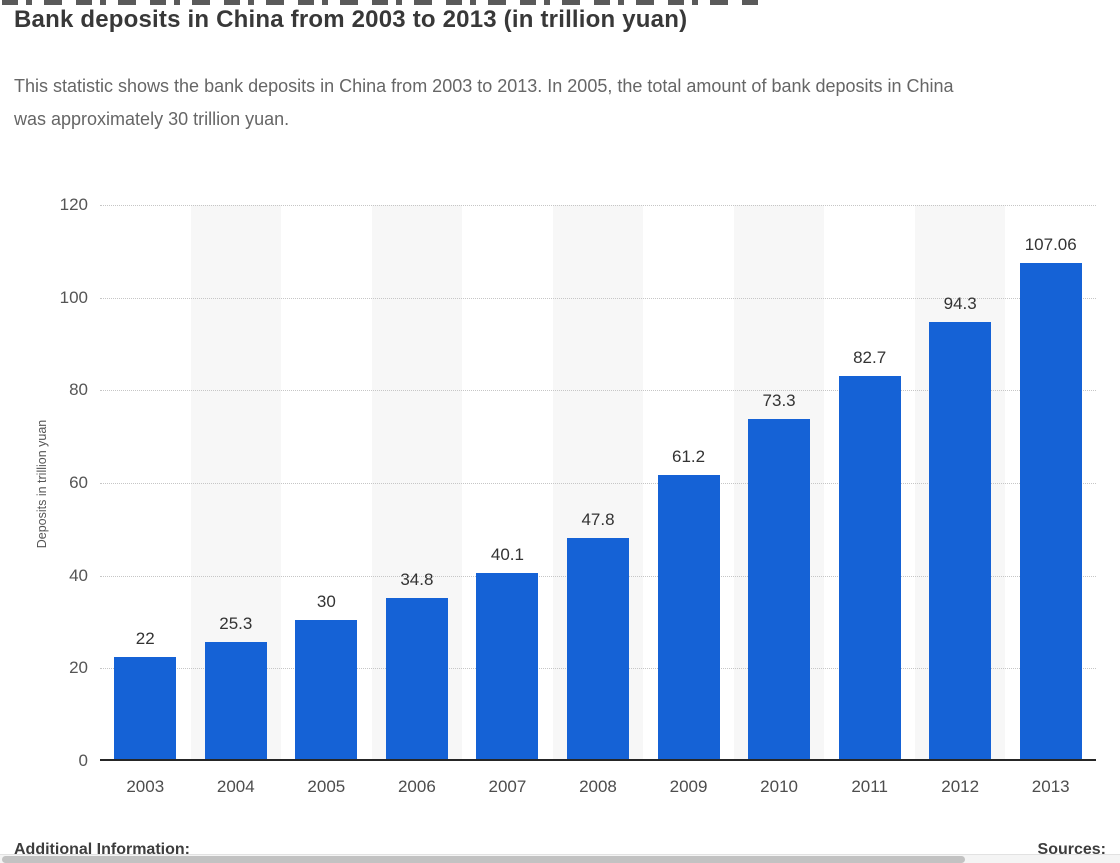 This screenshot has height=863, width=1120. What do you see at coordinates (779, 786) in the screenshot?
I see `x-axis-label-2010: 2010` at bounding box center [779, 786].